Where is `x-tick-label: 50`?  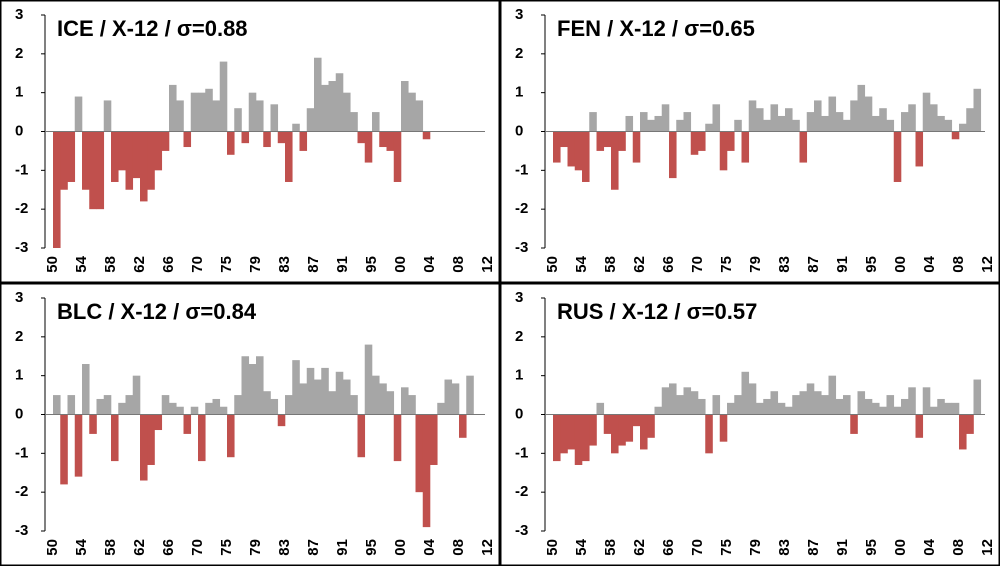
x-tick-label: 50 is located at coordinates (52, 264).